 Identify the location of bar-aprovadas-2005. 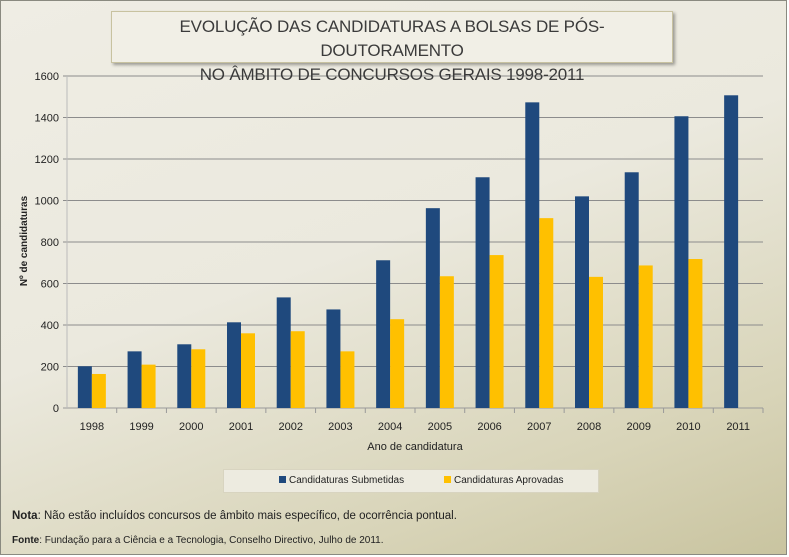
(446, 342).